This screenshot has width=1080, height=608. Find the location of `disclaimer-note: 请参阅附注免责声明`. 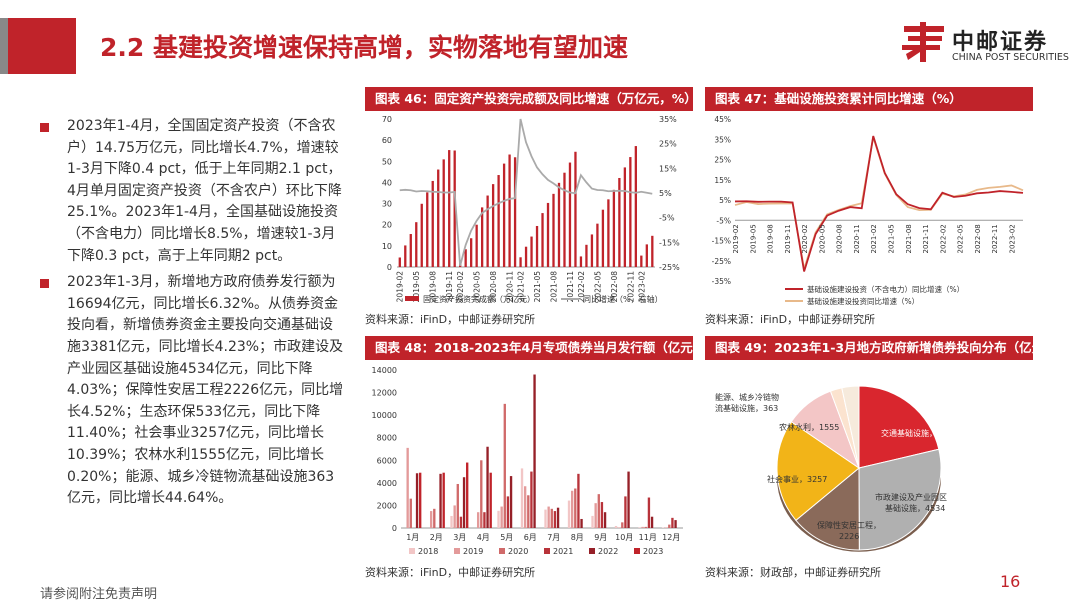

disclaimer-note: 请参阅附注免责声明 is located at coordinates (99, 594).